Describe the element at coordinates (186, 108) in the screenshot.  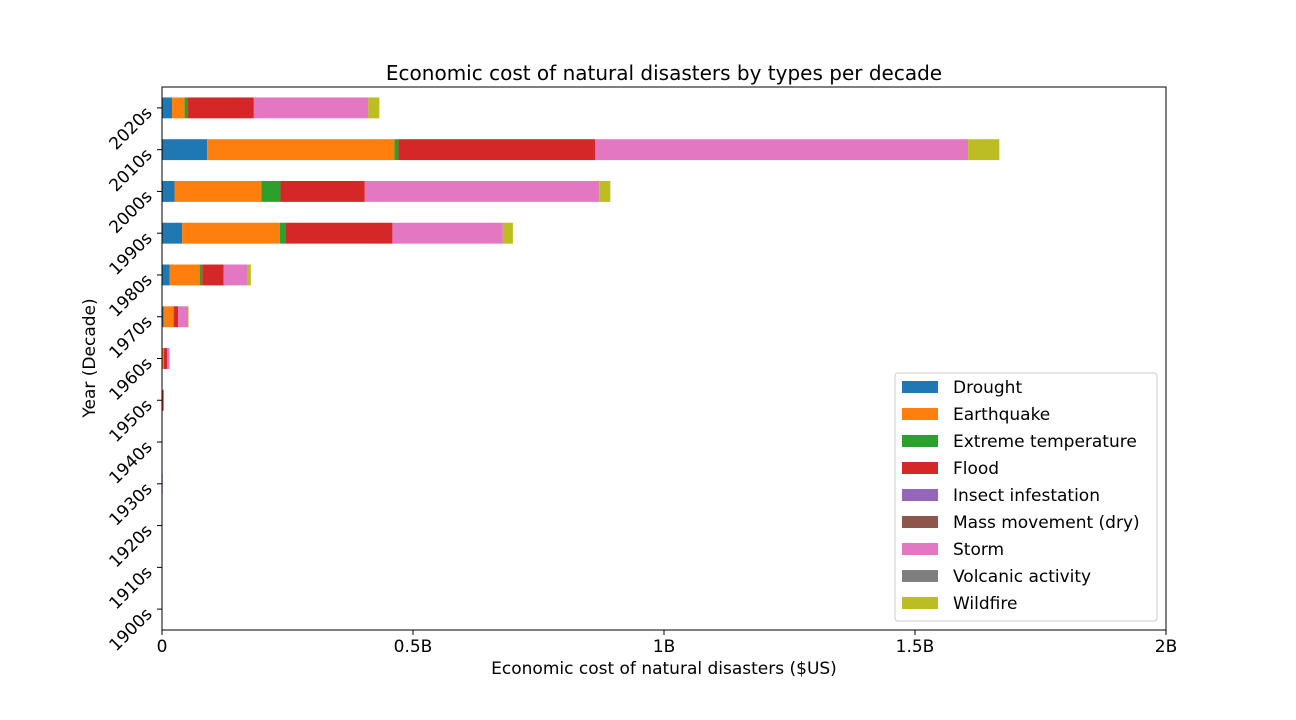
I see `bar-extreme-temperature-2020s` at that location.